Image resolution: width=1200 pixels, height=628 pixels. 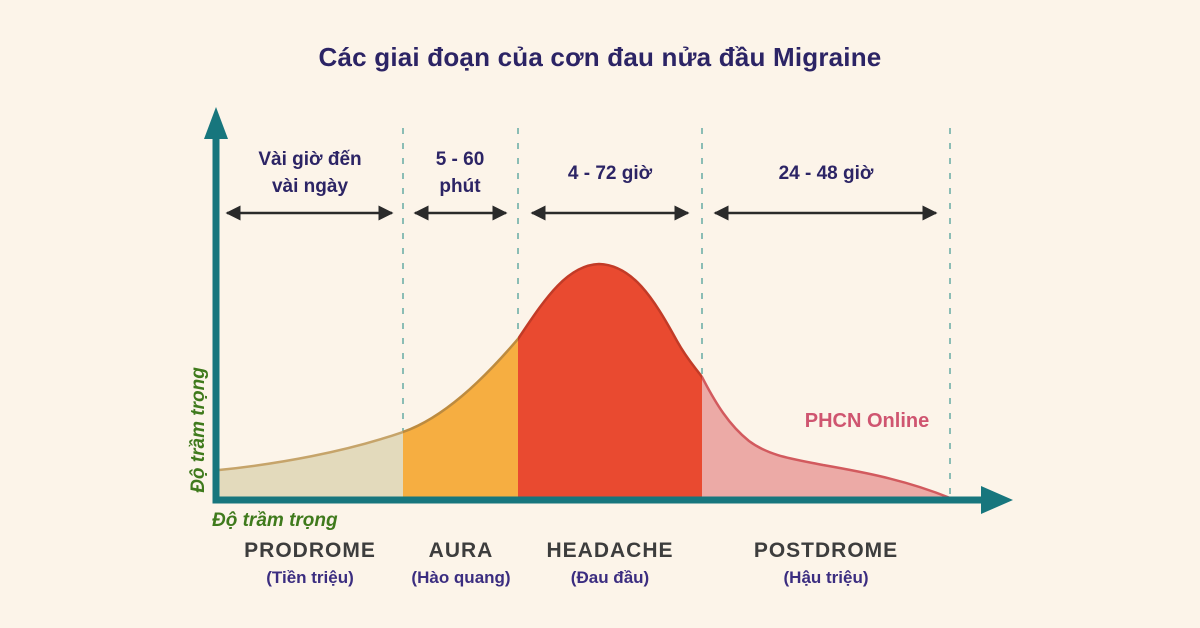 I want to click on phase-label-postdrome: POSTDROME, so click(x=826, y=550).